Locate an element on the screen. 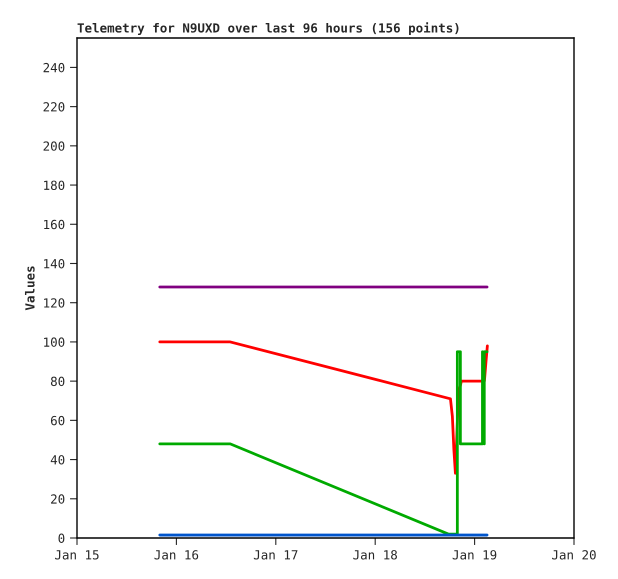 The image size is (618, 579). y-tick-label: 40 is located at coordinates (57, 460).